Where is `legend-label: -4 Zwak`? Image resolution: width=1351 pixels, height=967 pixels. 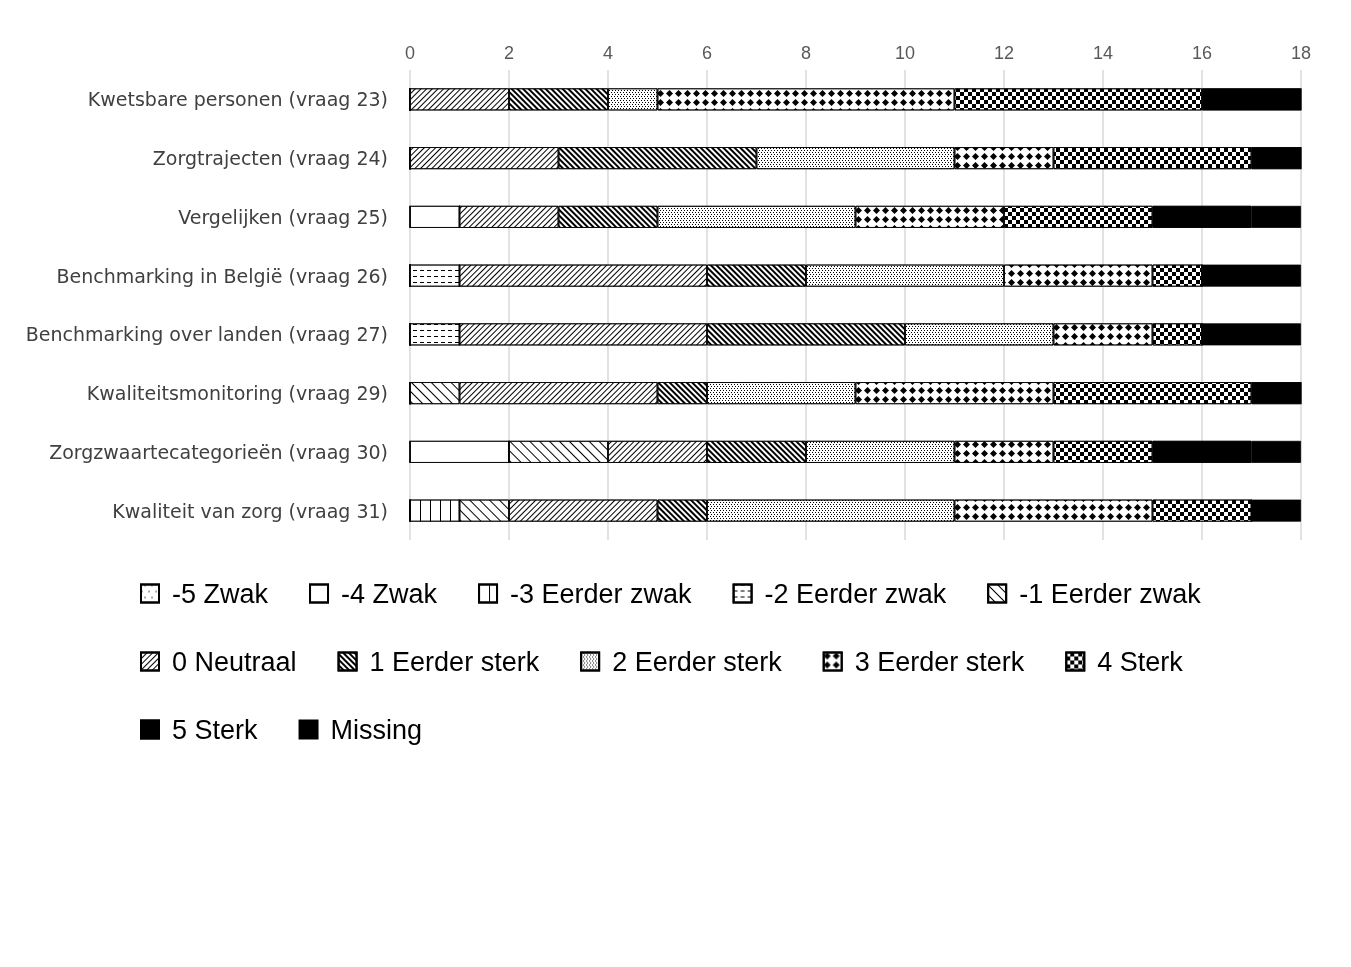
legend-label: -4 Zwak is located at coordinates (389, 593).